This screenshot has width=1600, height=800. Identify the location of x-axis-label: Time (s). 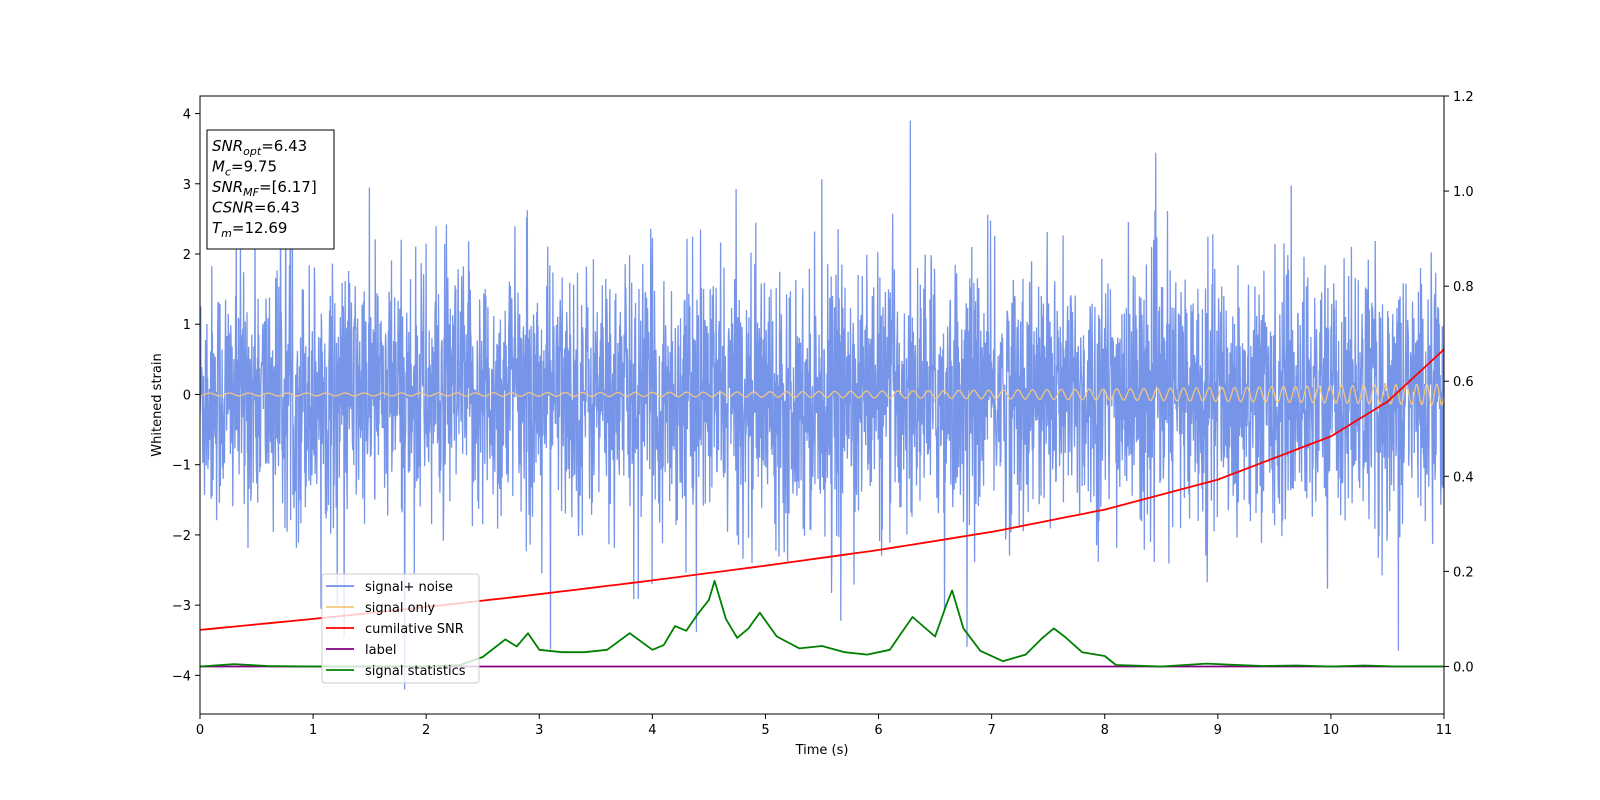
(822, 750).